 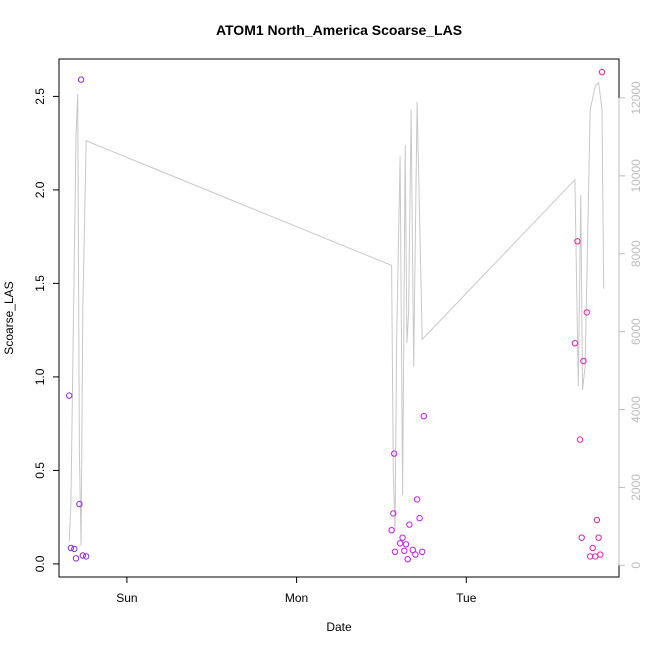 I want to click on x-tick-label: Tue, so click(x=466, y=598).